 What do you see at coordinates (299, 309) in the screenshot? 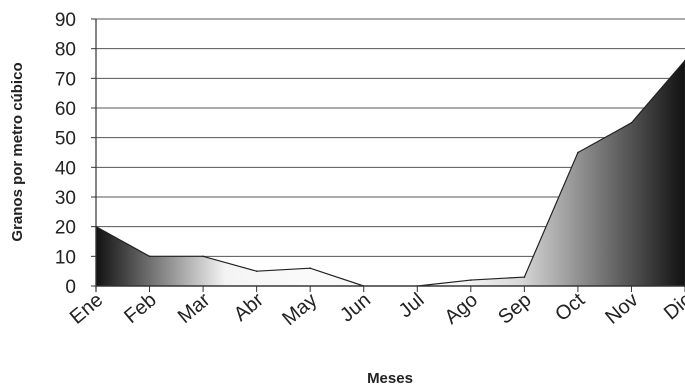
I see `x-tick-label-may: May` at bounding box center [299, 309].